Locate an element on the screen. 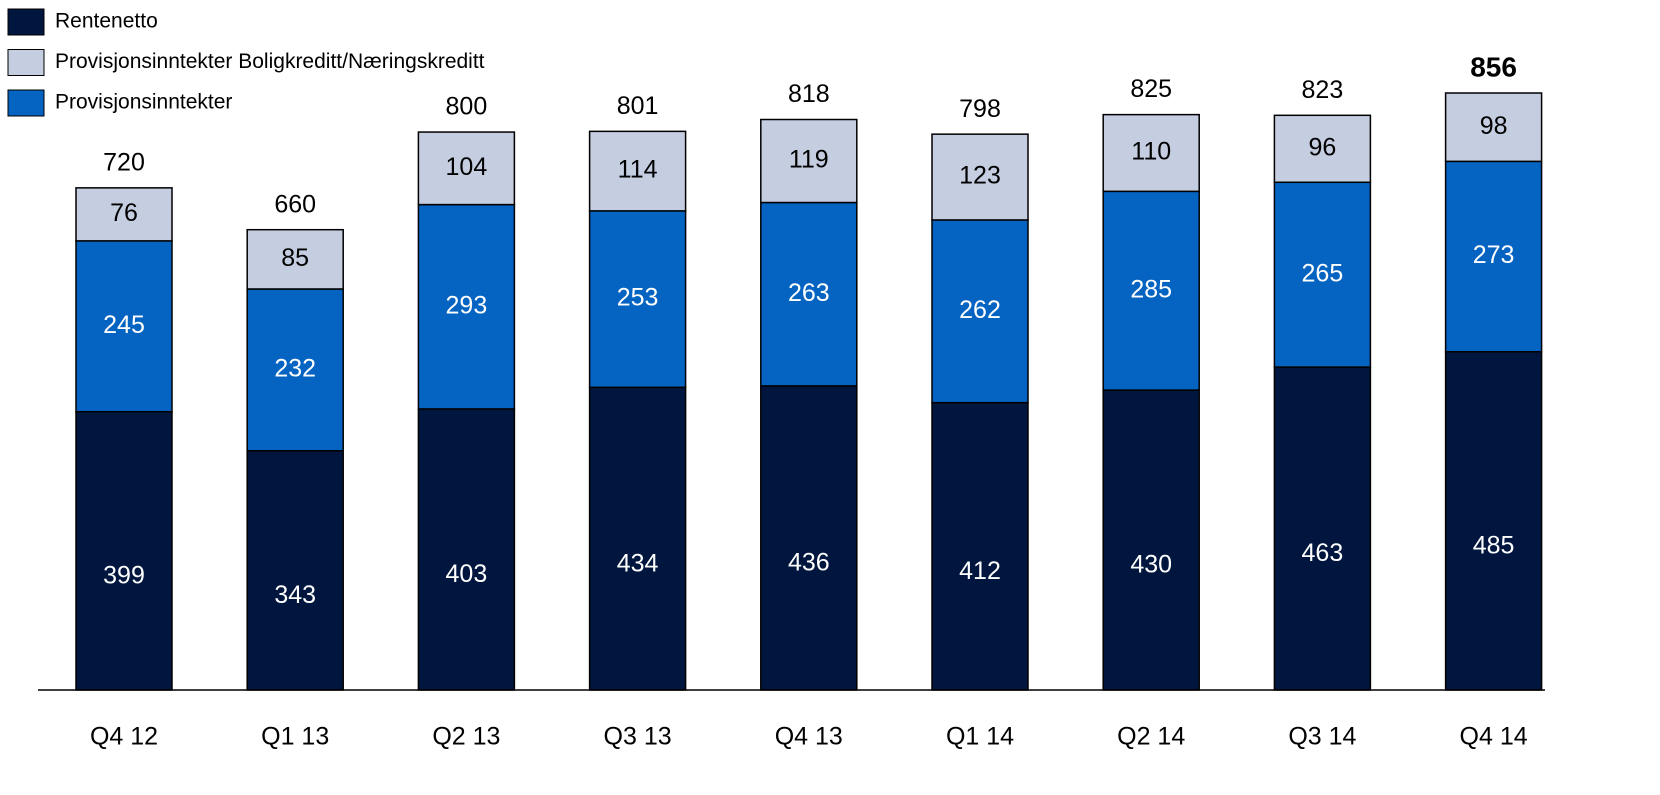 Image resolution: width=1660 pixels, height=795 pixels. value-label: 245 is located at coordinates (124, 325).